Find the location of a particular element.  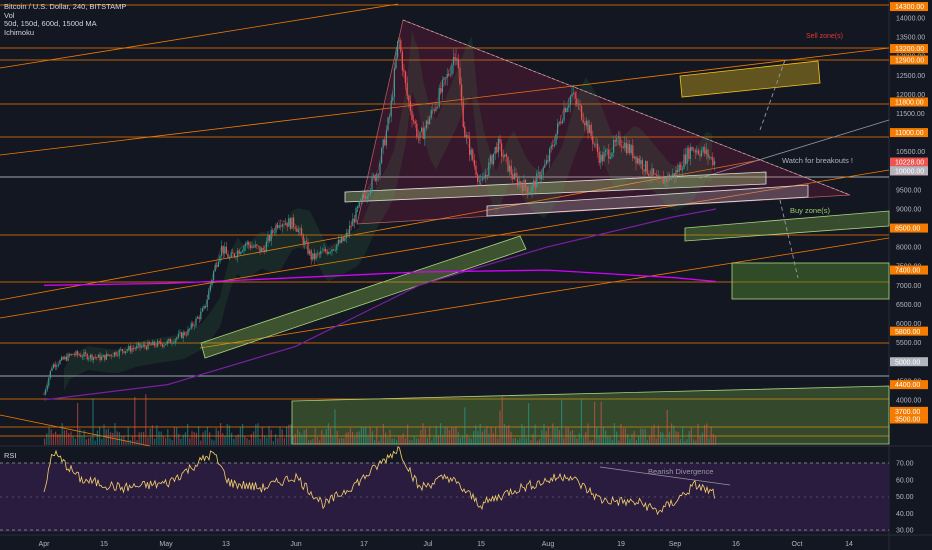

price-level-text: 5800.00 is located at coordinates (907, 332).